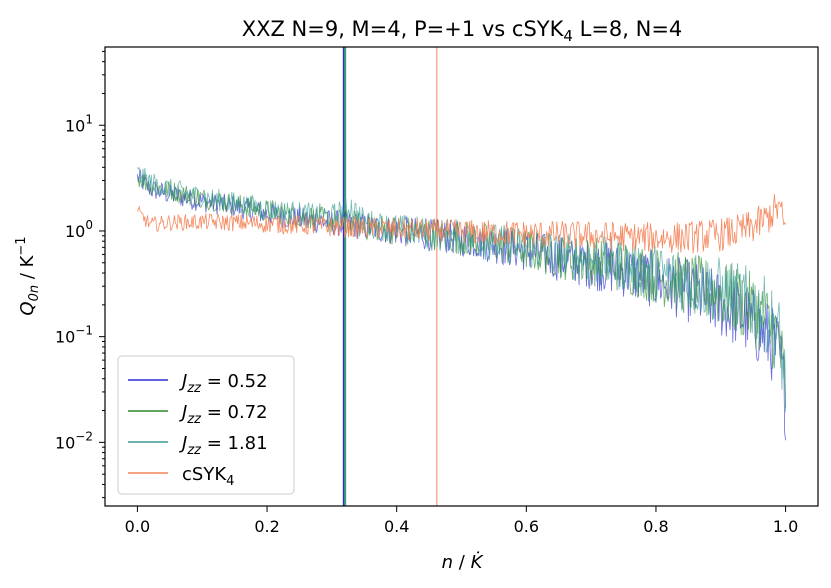 The image size is (831, 588). Describe the element at coordinates (266, 526) in the screenshot. I see `x-tick-label: 0.2` at that location.